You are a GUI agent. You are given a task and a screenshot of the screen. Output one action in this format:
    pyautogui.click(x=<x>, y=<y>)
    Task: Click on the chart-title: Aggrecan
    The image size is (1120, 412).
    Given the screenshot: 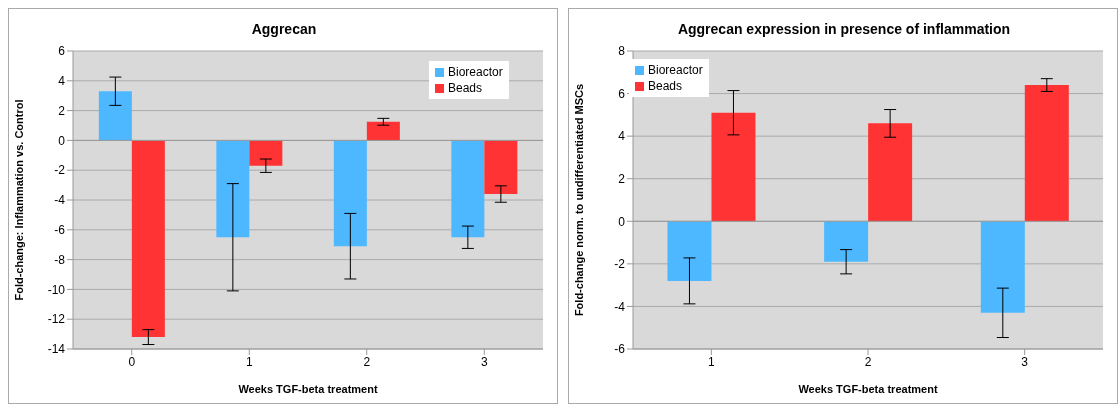 What is the action you would take?
    pyautogui.click(x=284, y=29)
    